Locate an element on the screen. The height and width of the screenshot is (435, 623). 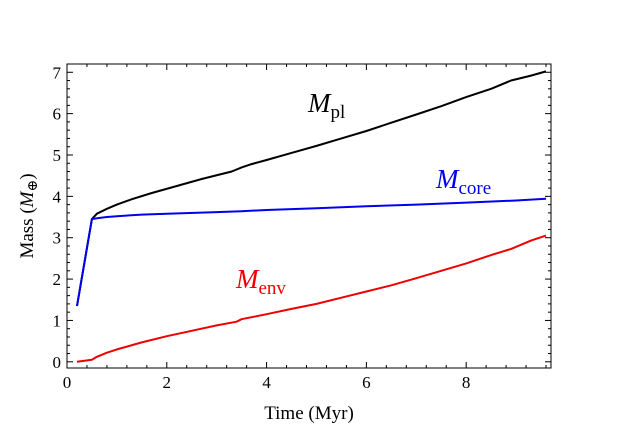
y-tick-label: 0 is located at coordinates (57, 362).